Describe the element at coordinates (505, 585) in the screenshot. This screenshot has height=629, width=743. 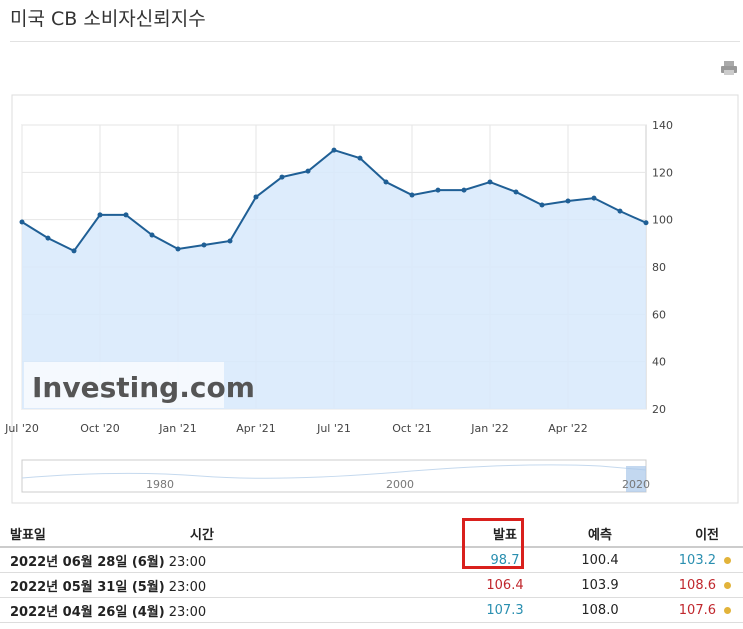
I see `actual-cell: 106.4` at that location.